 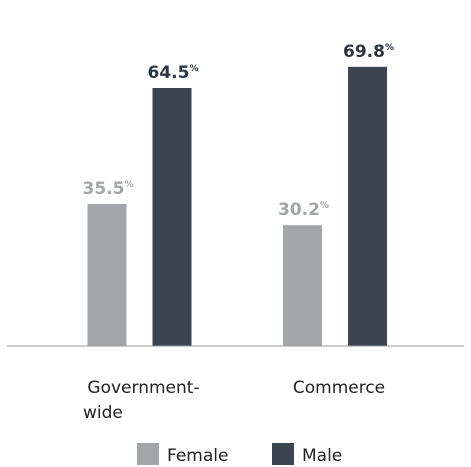 I want to click on value-label-male-0: 64.5%, so click(x=173, y=73).